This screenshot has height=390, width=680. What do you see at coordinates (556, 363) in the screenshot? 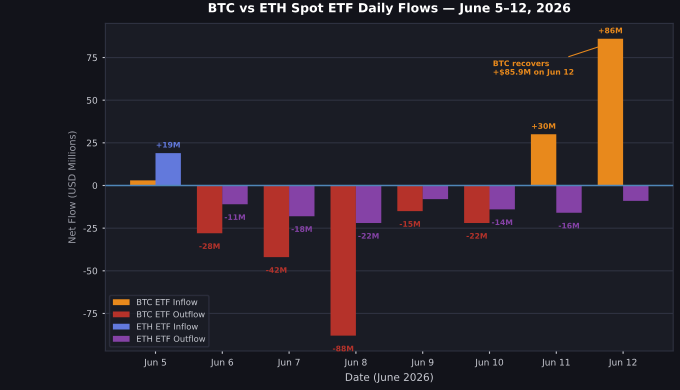
I see `x-tick-label: Jun 11` at bounding box center [556, 363].